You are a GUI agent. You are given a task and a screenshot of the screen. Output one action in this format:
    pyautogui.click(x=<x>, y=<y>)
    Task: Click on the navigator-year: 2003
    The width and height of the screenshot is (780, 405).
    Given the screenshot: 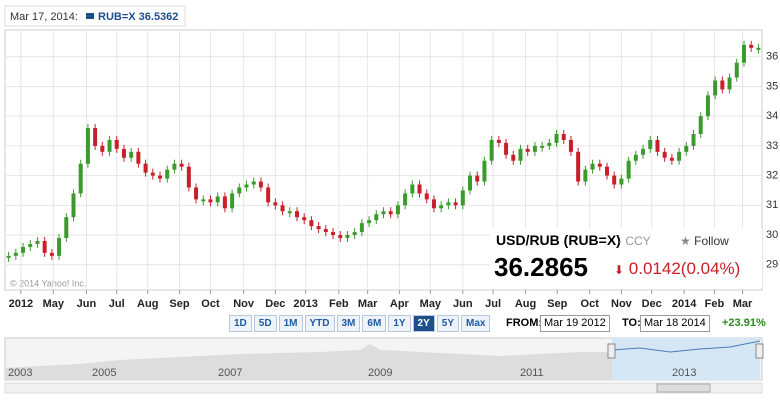 What is the action you would take?
    pyautogui.click(x=20, y=373)
    